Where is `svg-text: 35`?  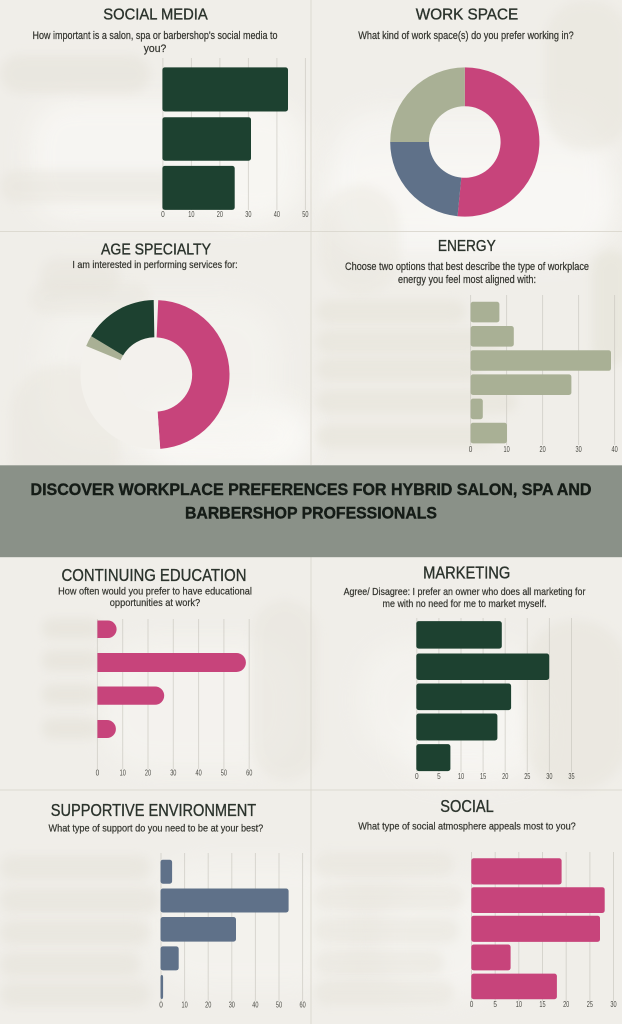 svg-text: 35 is located at coordinates (571, 776).